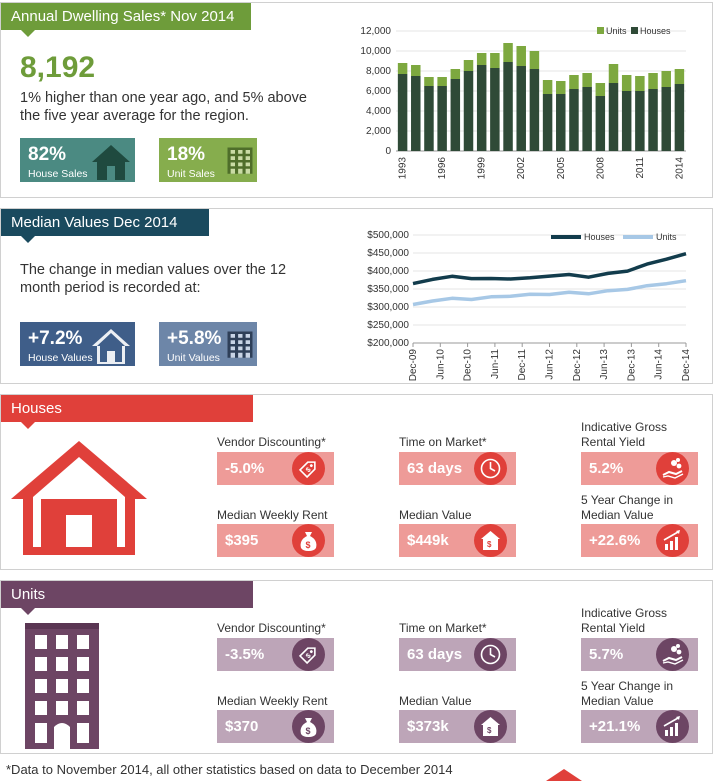 This screenshot has width=715, height=781. What do you see at coordinates (240, 344) in the screenshot?
I see `apartment-building-icon` at bounding box center [240, 344].